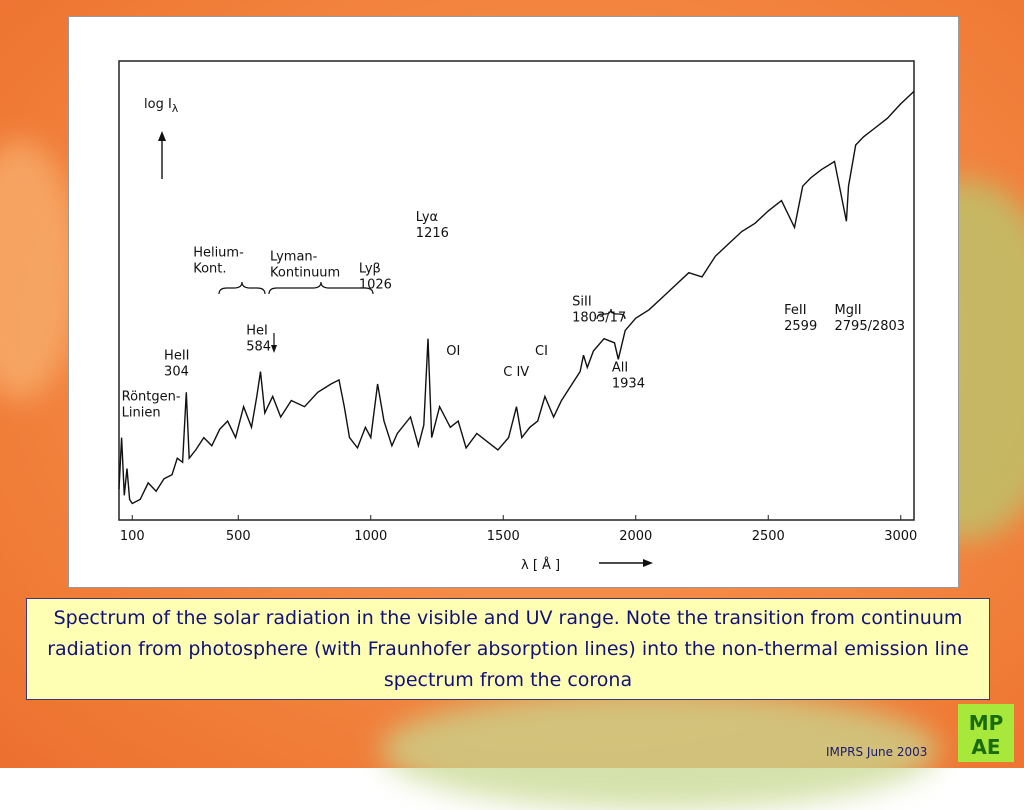 The height and width of the screenshot is (810, 1024). Describe the element at coordinates (162, 136) in the screenshot. I see `y-axis-arrowhead` at that location.